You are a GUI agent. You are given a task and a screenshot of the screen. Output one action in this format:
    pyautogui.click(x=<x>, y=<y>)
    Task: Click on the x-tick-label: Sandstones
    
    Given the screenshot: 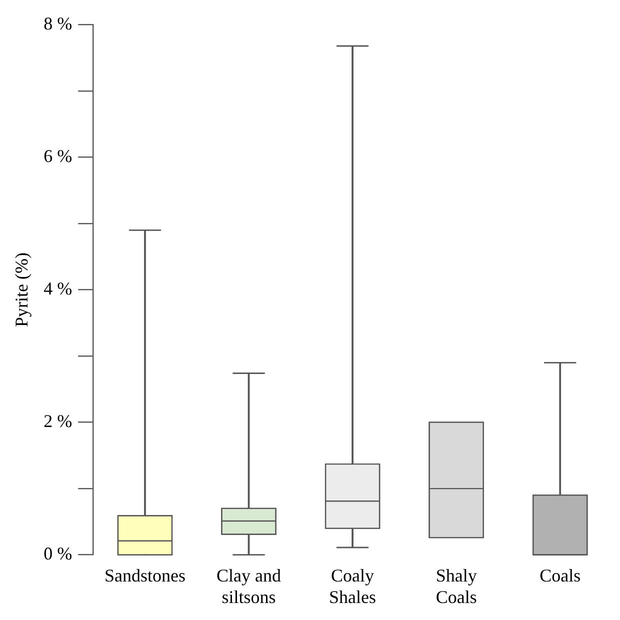 What is the action you would take?
    pyautogui.click(x=145, y=575)
    